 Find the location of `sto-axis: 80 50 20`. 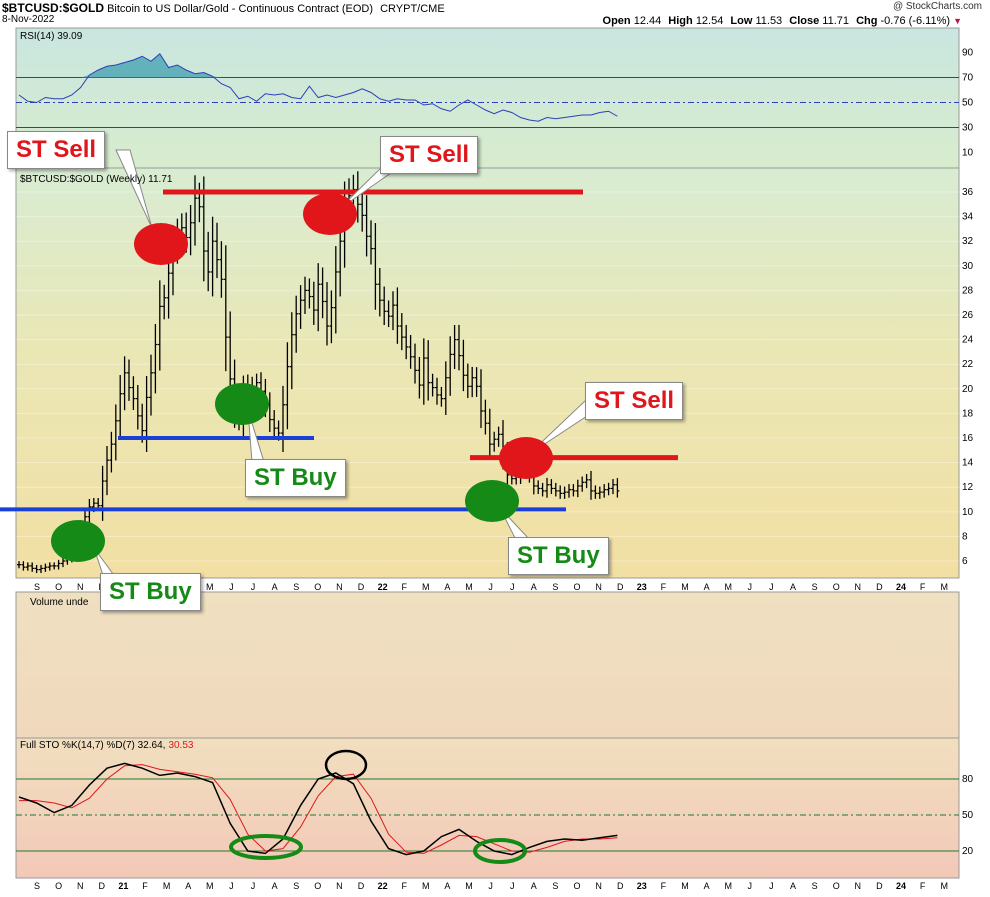

sto-axis: 80 50 20 is located at coordinates (968, 815).